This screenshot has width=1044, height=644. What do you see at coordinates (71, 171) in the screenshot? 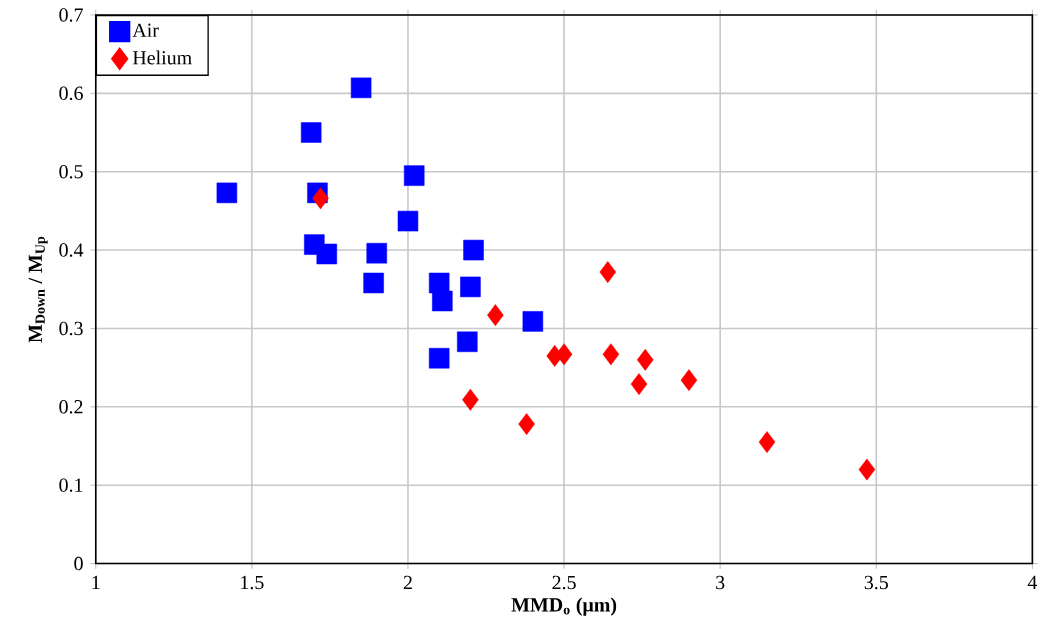
I see `y-tick-label: 0.5` at bounding box center [71, 171].